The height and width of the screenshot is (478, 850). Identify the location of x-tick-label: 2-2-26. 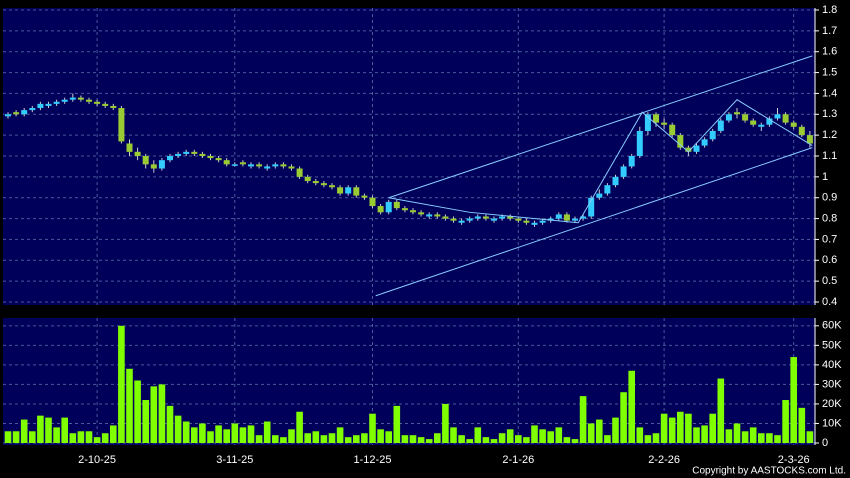
(664, 460).